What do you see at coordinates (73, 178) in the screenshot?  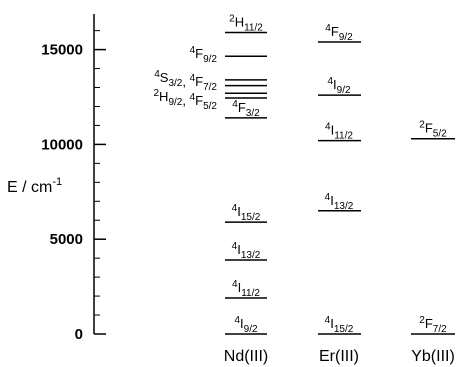 I see `y-axis: 0 5000 10000 15000` at bounding box center [73, 178].